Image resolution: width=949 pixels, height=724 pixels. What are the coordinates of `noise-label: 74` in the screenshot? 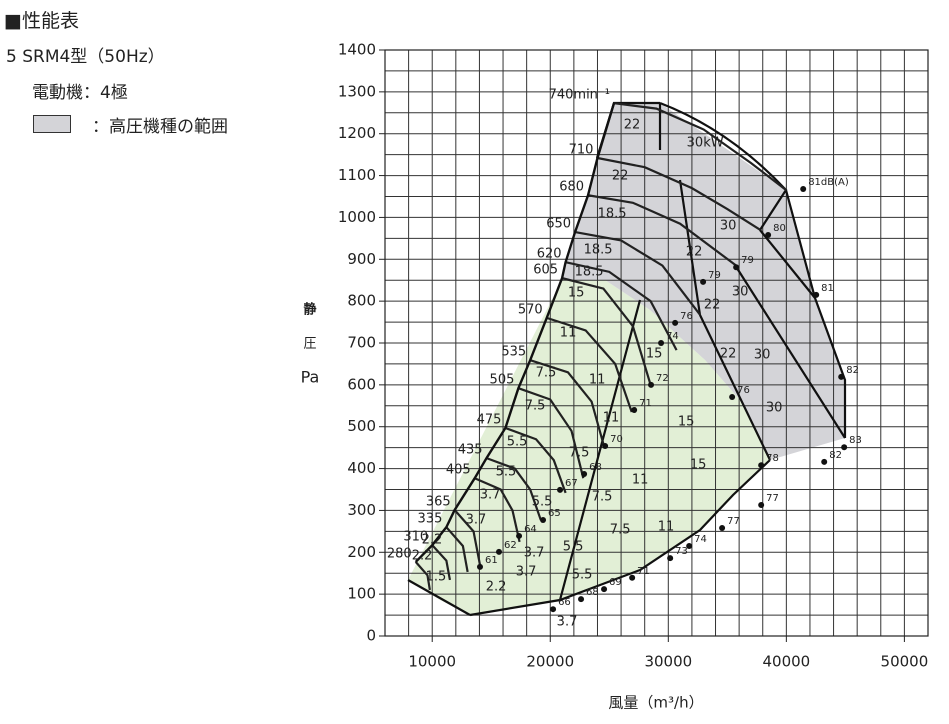 It's located at (672, 336).